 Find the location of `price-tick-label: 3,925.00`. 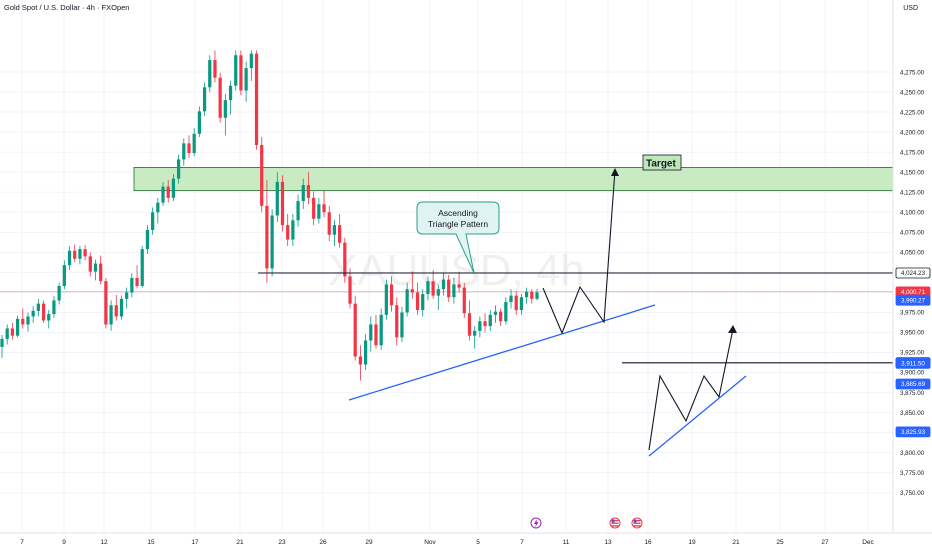

price-tick-label: 3,925.00 is located at coordinates (912, 353).